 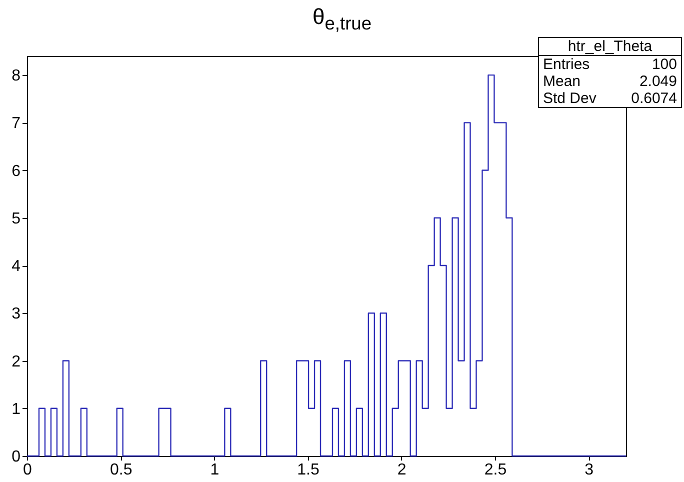 I want to click on y-tick-label: 8, so click(x=16, y=76).